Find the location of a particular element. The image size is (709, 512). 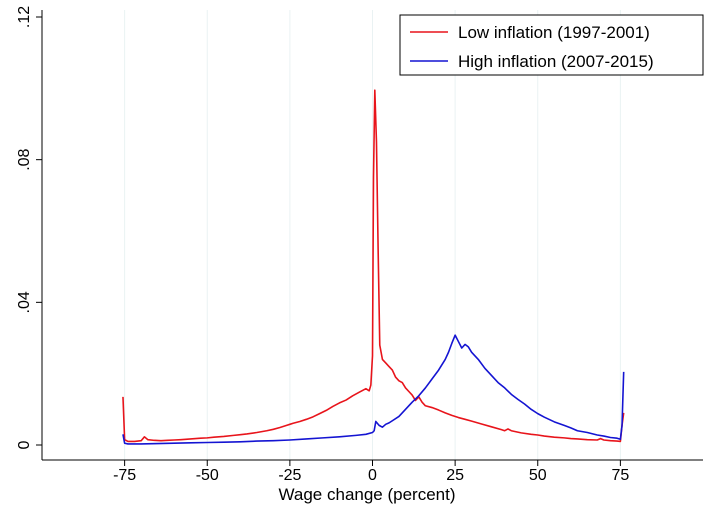

legend-box is located at coordinates (551, 45).